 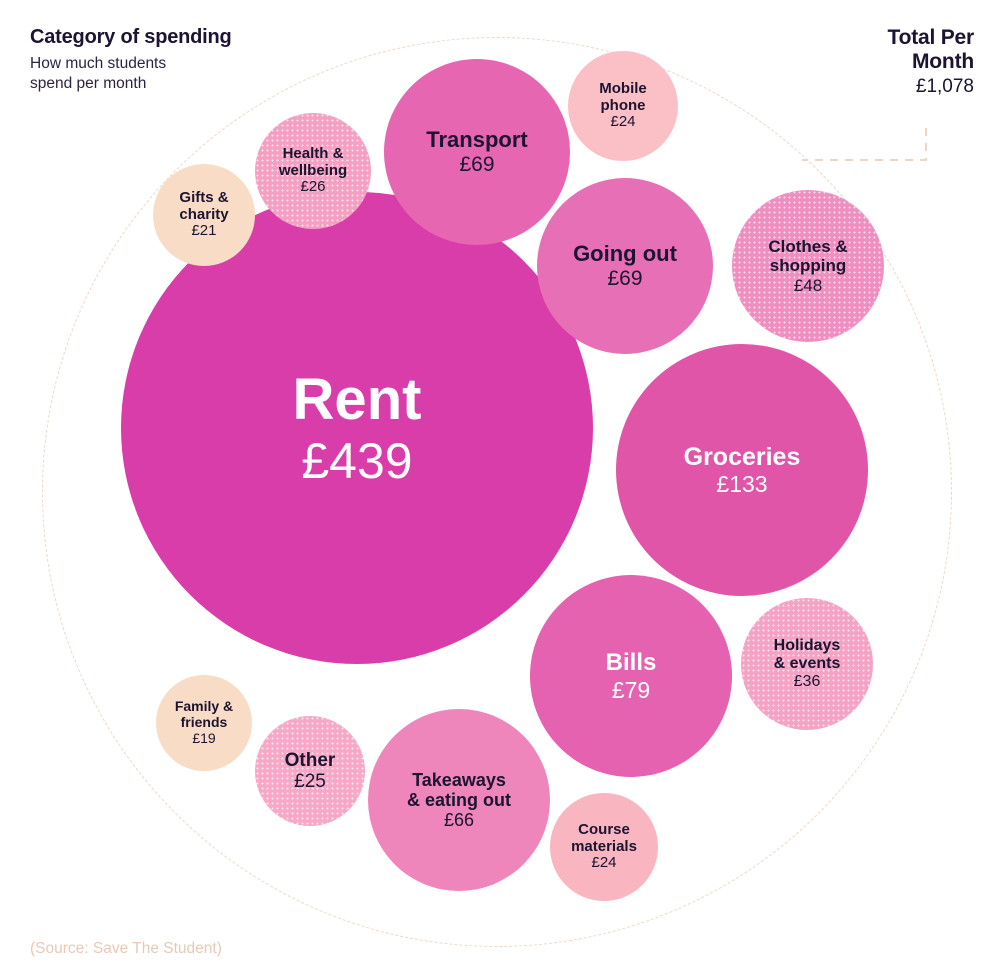 I want to click on bubble-takeaways-eating-out: Takeaways & eating out £66, so click(x=459, y=800).